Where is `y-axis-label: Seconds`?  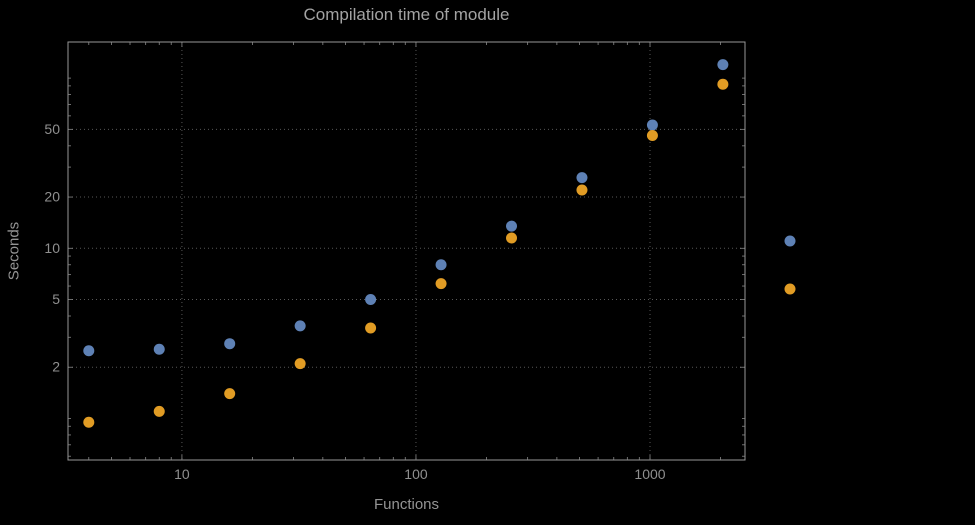 y-axis-label: Seconds is located at coordinates (14, 251).